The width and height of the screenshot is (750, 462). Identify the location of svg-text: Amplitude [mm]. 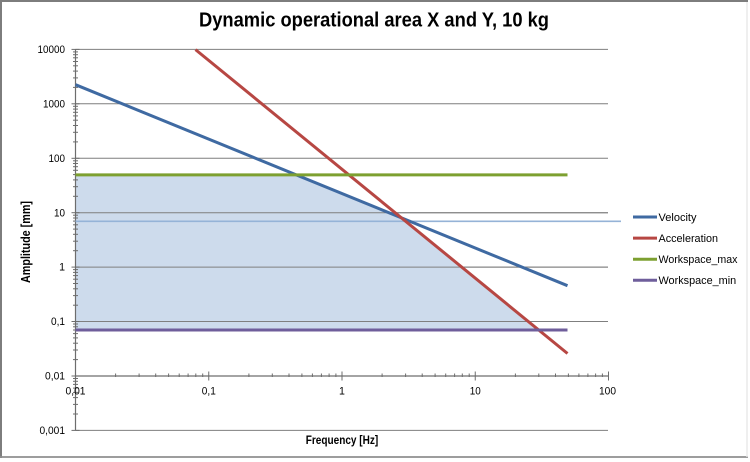
(25, 242).